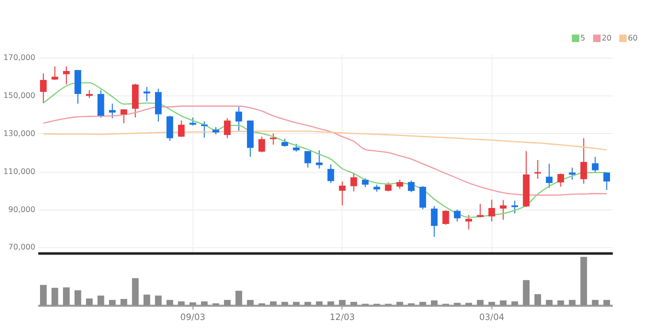 Image resolution: width=652 pixels, height=333 pixels. I want to click on legend-label: 20, so click(607, 37).